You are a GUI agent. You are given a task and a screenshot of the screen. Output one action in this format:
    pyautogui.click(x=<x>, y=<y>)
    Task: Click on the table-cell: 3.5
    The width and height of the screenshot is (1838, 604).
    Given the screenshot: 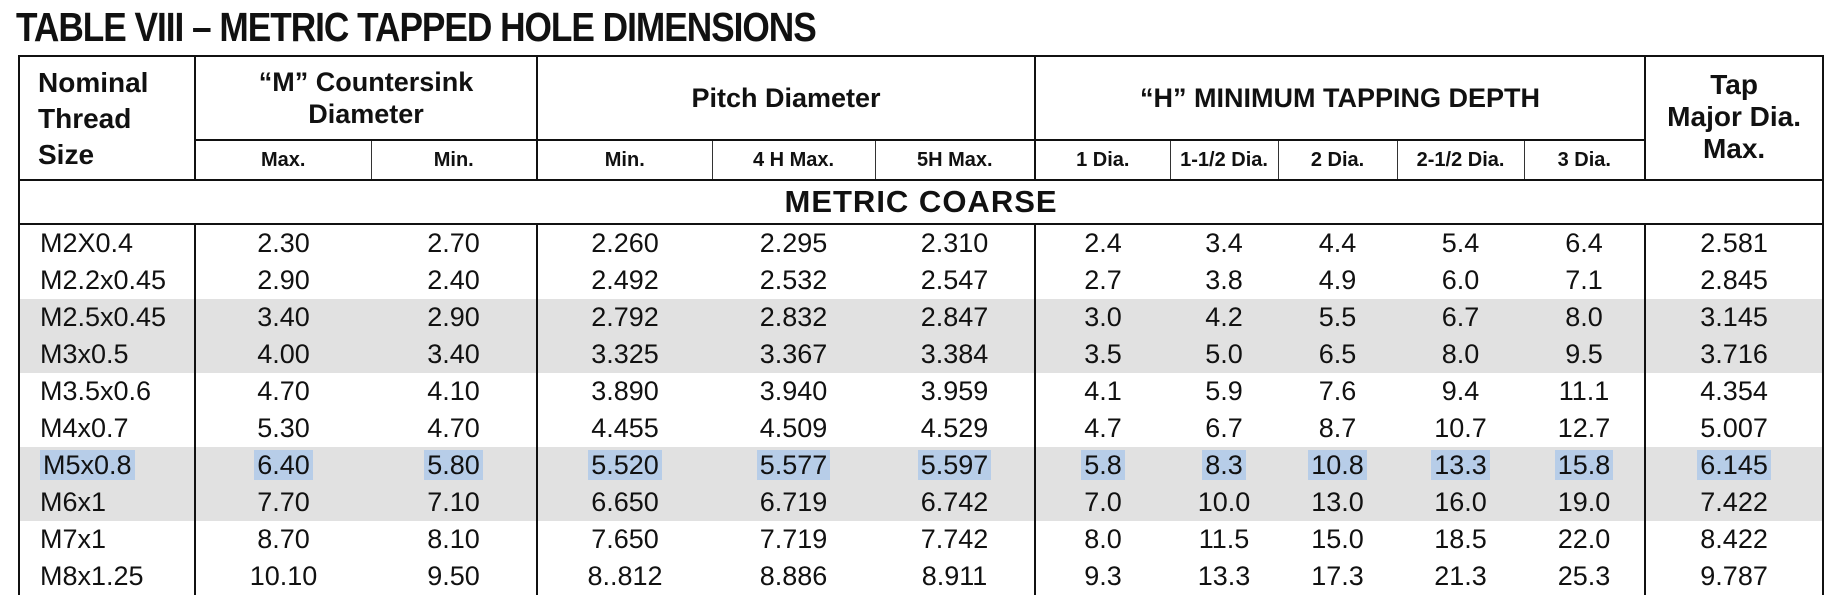 What is the action you would take?
    pyautogui.click(x=1102, y=354)
    